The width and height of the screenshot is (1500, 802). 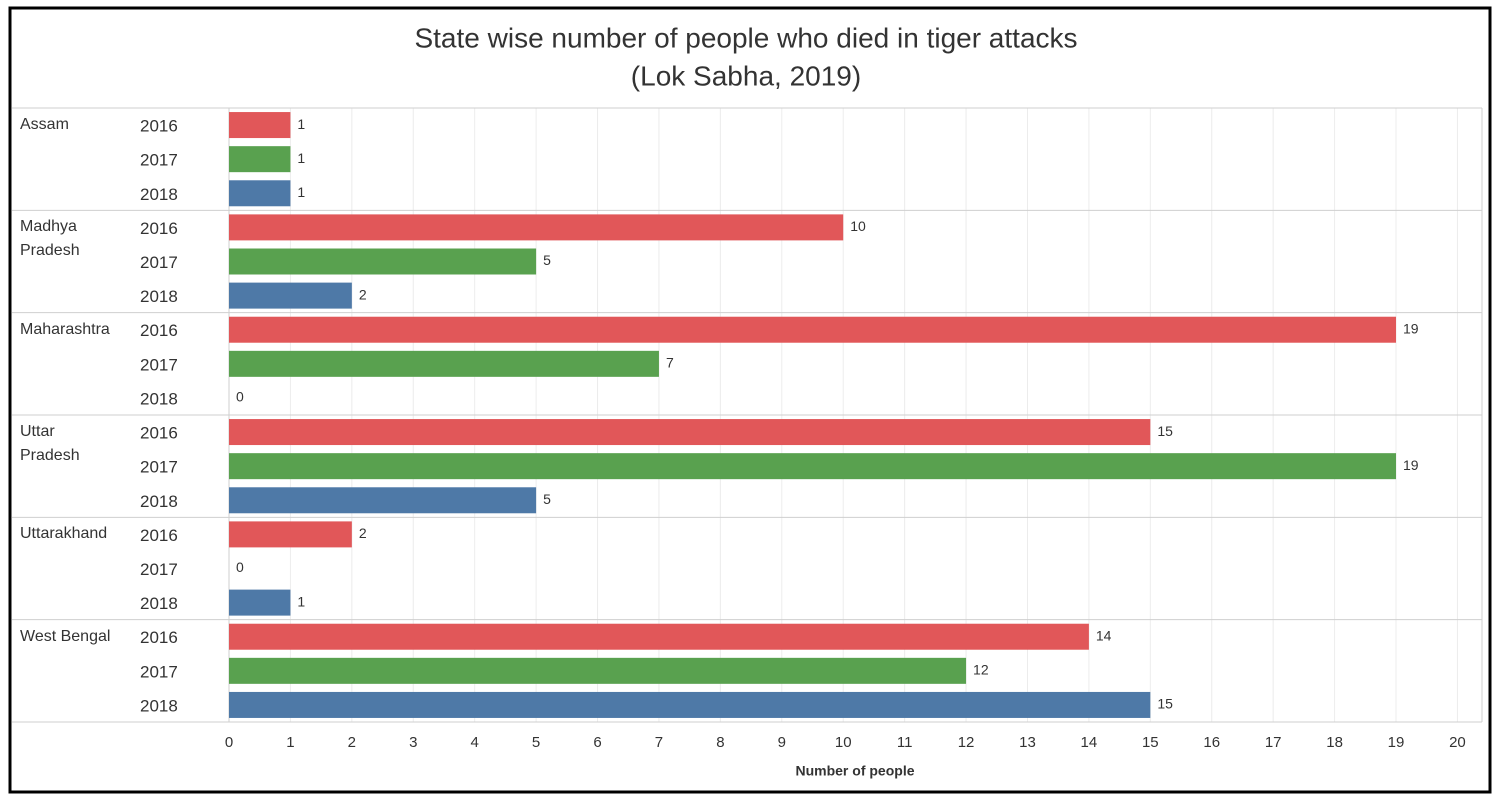 I want to click on x-tick-label: 1, so click(x=290, y=742).